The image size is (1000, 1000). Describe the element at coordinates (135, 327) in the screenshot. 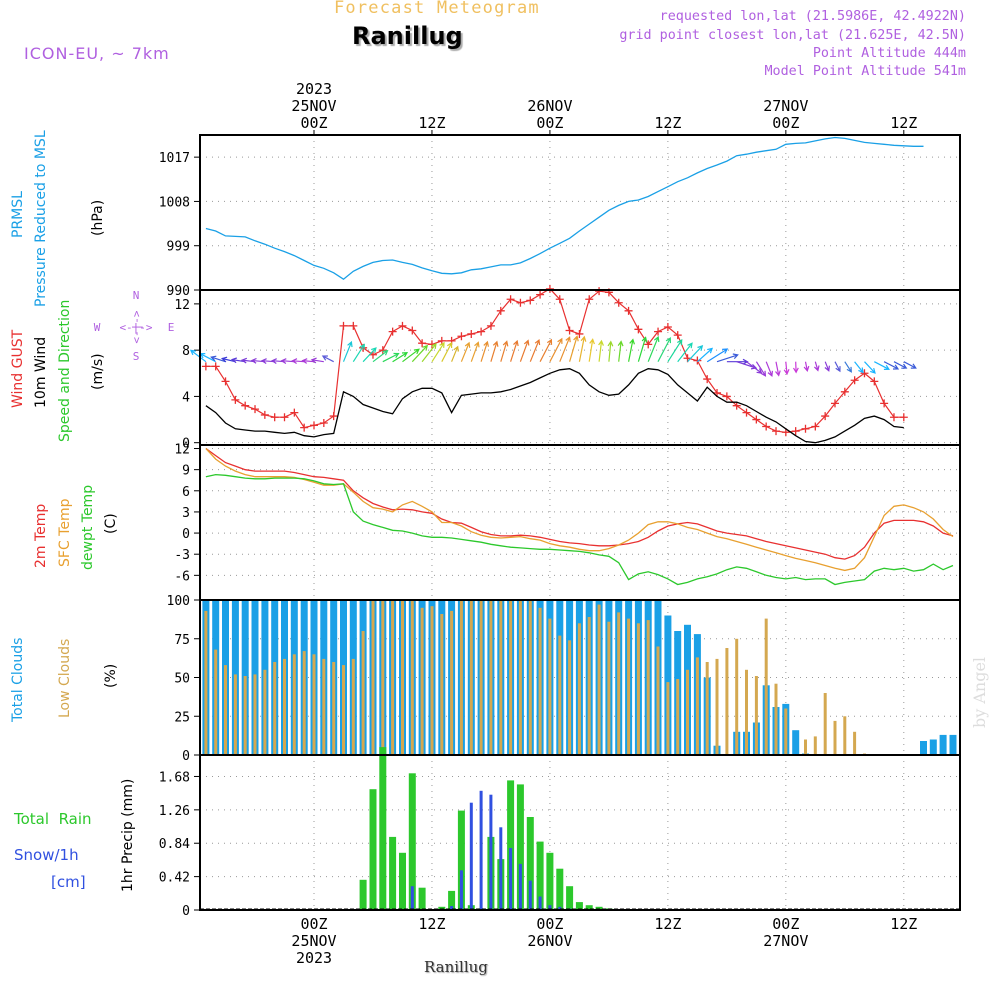

I see `compass-arrows-we: <-|->` at that location.